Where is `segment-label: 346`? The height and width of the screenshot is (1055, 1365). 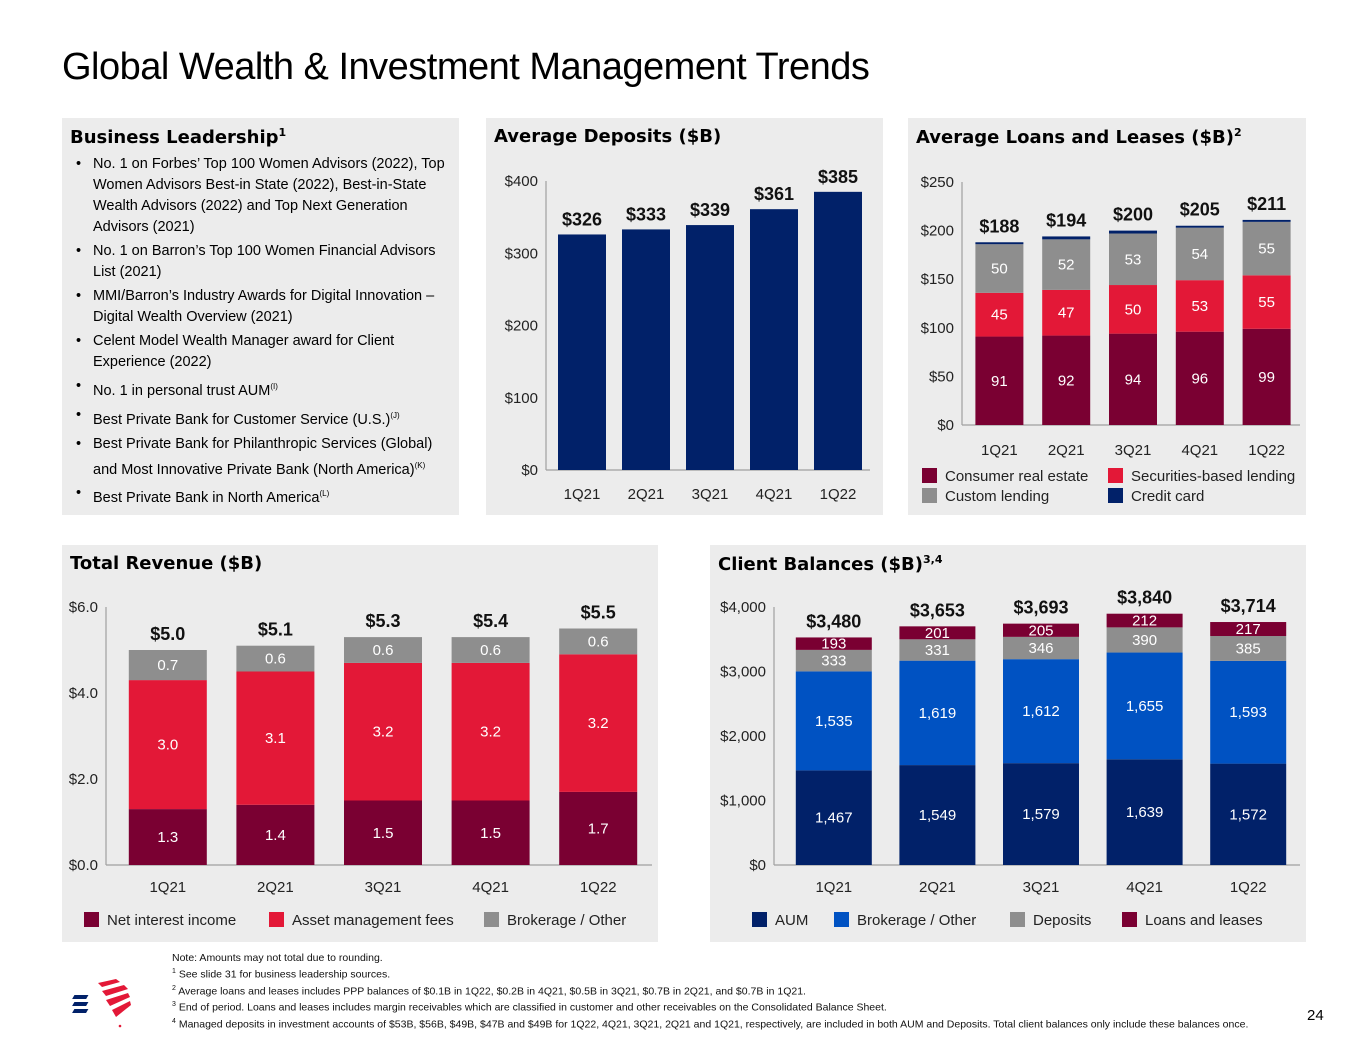 segment-label: 346 is located at coordinates (1040, 648).